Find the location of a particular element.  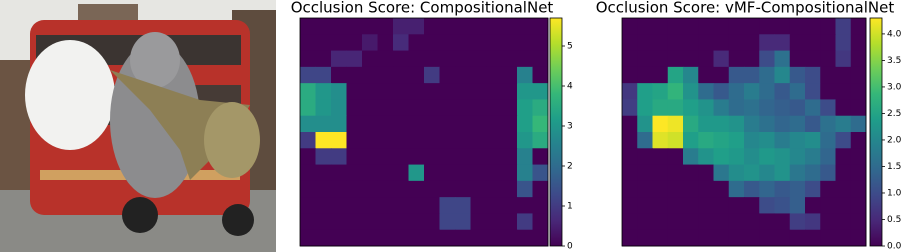

colorbar-tick-label: 3 is located at coordinates (570, 127).